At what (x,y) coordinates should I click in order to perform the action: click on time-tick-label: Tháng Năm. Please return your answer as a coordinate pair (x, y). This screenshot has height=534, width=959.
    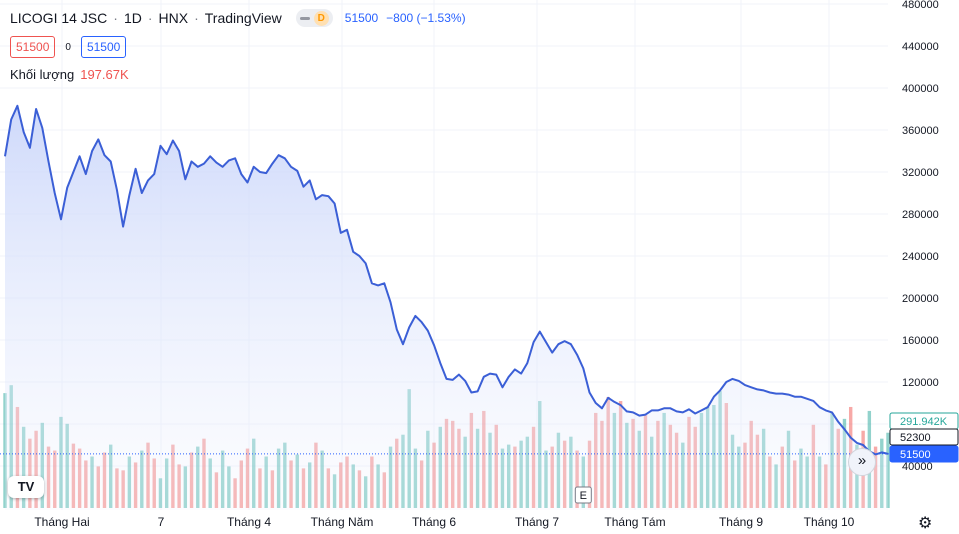
    Looking at the image, I should click on (342, 522).